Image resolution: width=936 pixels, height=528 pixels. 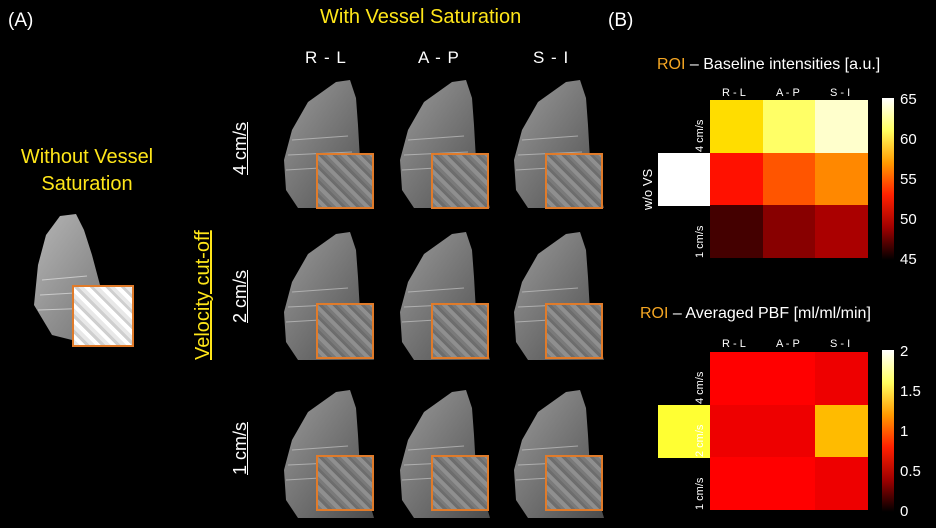 What do you see at coordinates (21, 20) in the screenshot?
I see `panel-a-label: (A)` at bounding box center [21, 20].